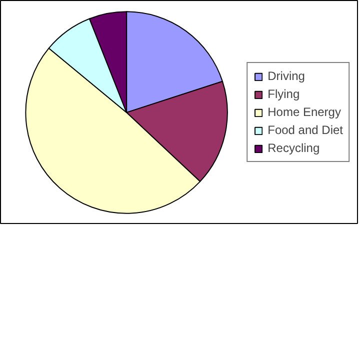 The image size is (360, 360). What do you see at coordinates (286, 76) in the screenshot?
I see `legend-label: Driving` at bounding box center [286, 76].